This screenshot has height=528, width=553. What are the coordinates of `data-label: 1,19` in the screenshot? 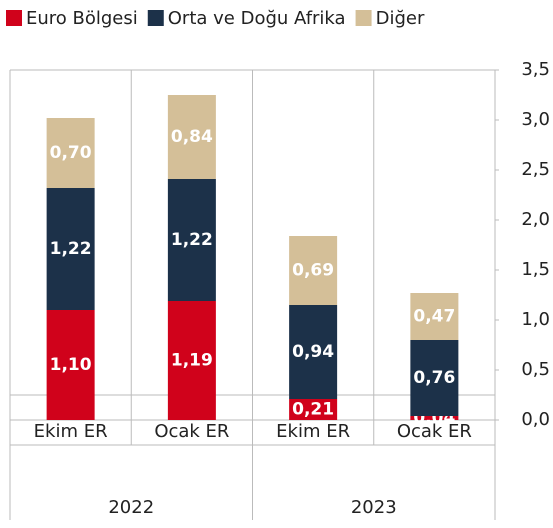 It's located at (192, 361).